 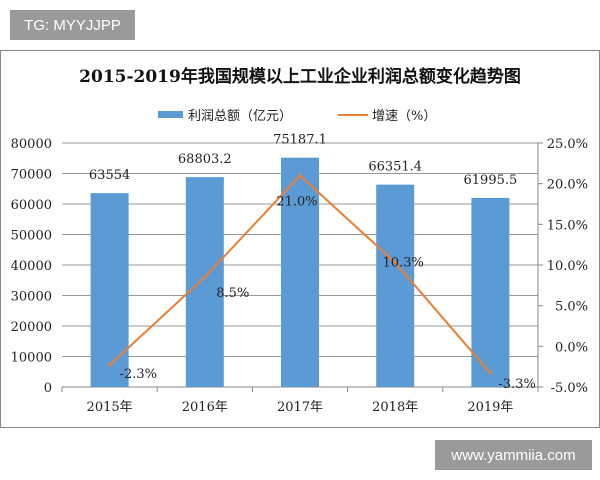 I want to click on bar-data-label: 63554, so click(x=109, y=175).